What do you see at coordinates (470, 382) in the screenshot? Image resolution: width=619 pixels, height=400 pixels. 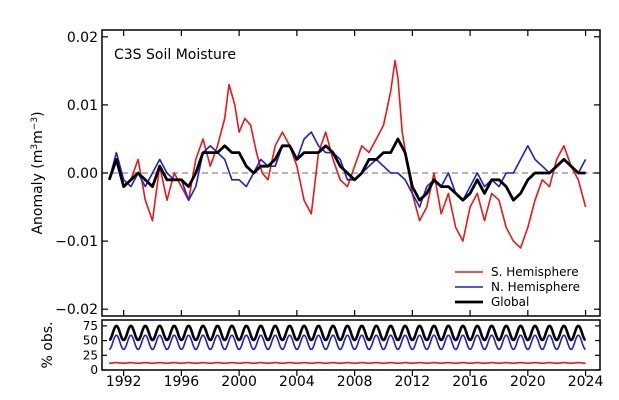 I see `x-tick-label: 2016` at bounding box center [470, 382].